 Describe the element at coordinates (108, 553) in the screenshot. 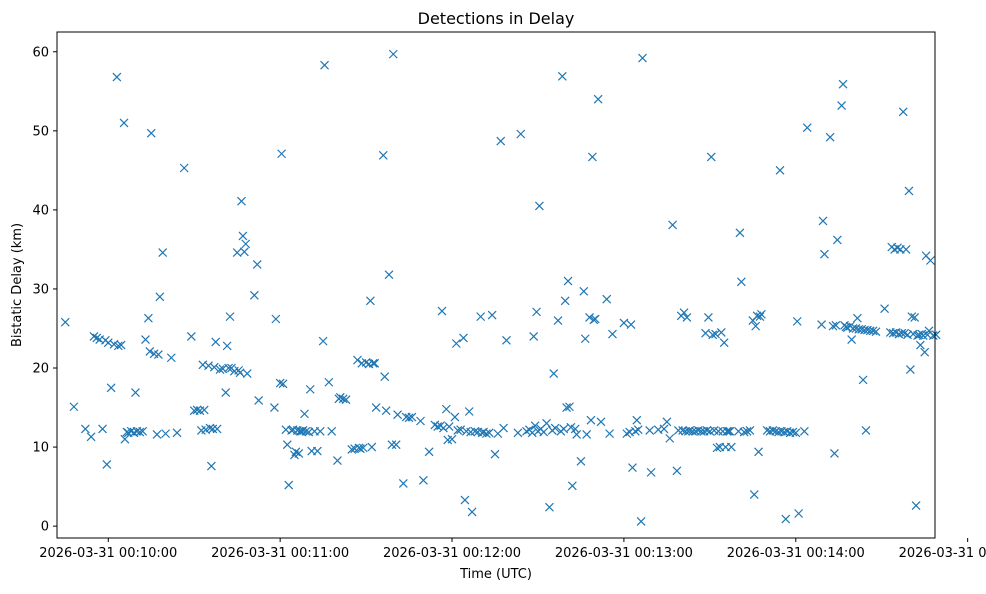

I see `x-tick-label: 2026-03-31 00:10:00` at that location.